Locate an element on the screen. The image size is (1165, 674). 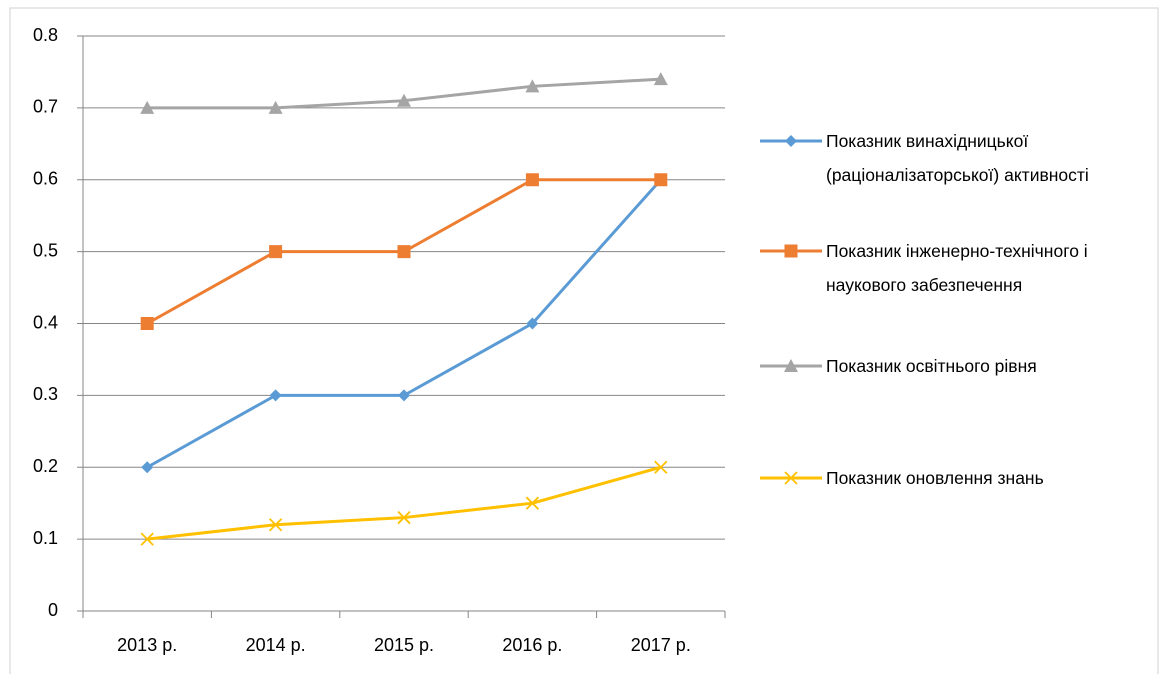
x-tick-label: 2015 р. is located at coordinates (404, 645).